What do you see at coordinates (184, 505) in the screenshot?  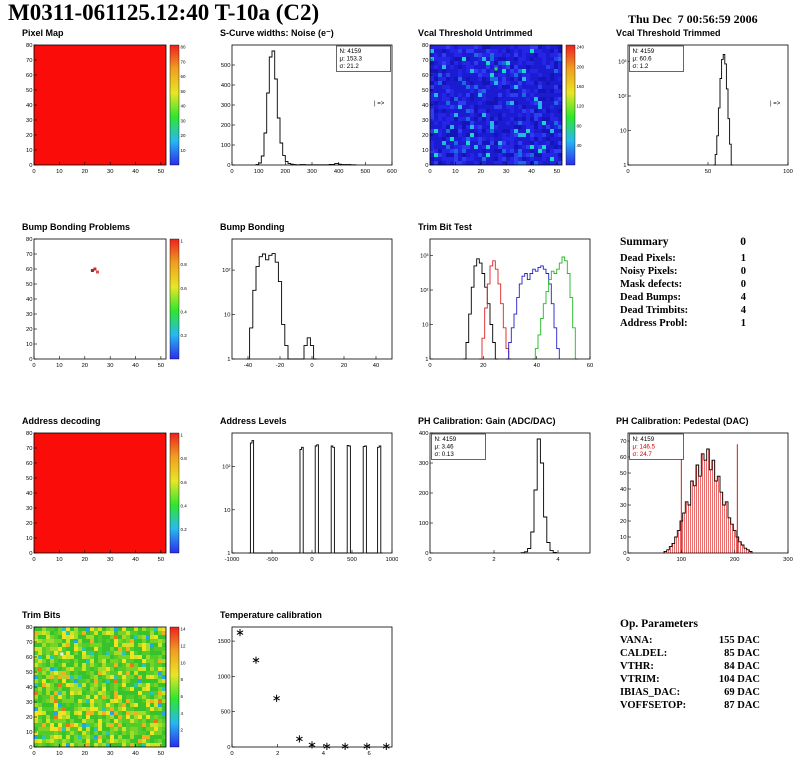 I see `svg-text: 0.4` at bounding box center [184, 505].